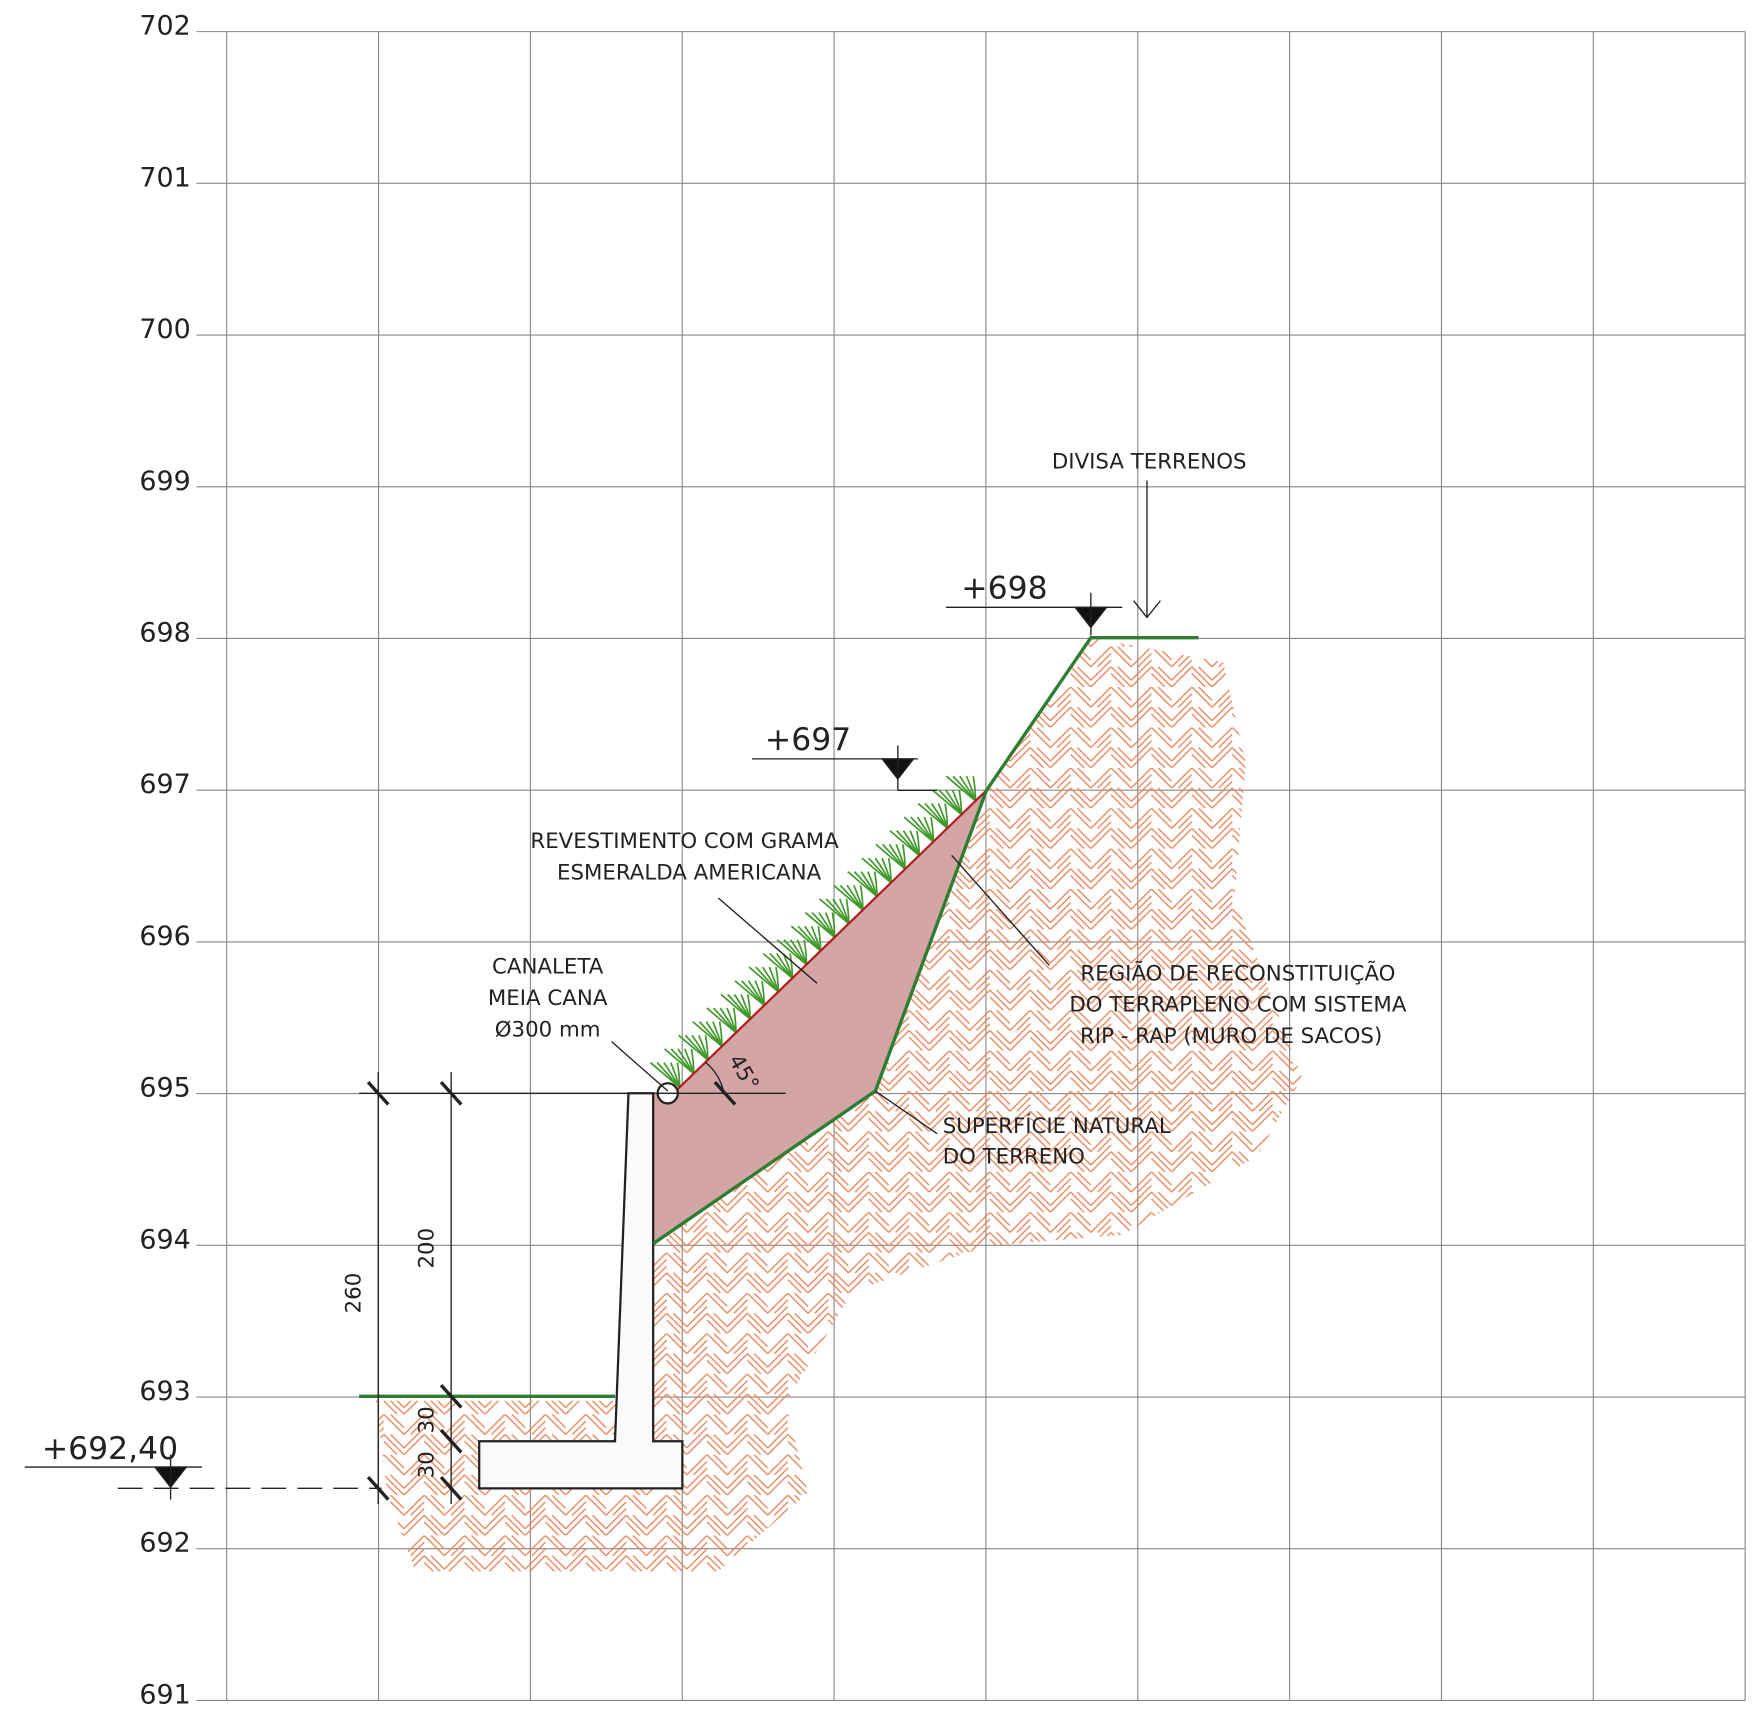 This screenshot has width=1753, height=1713. What do you see at coordinates (164, 1391) in the screenshot?
I see `tick-label: 693` at bounding box center [164, 1391].